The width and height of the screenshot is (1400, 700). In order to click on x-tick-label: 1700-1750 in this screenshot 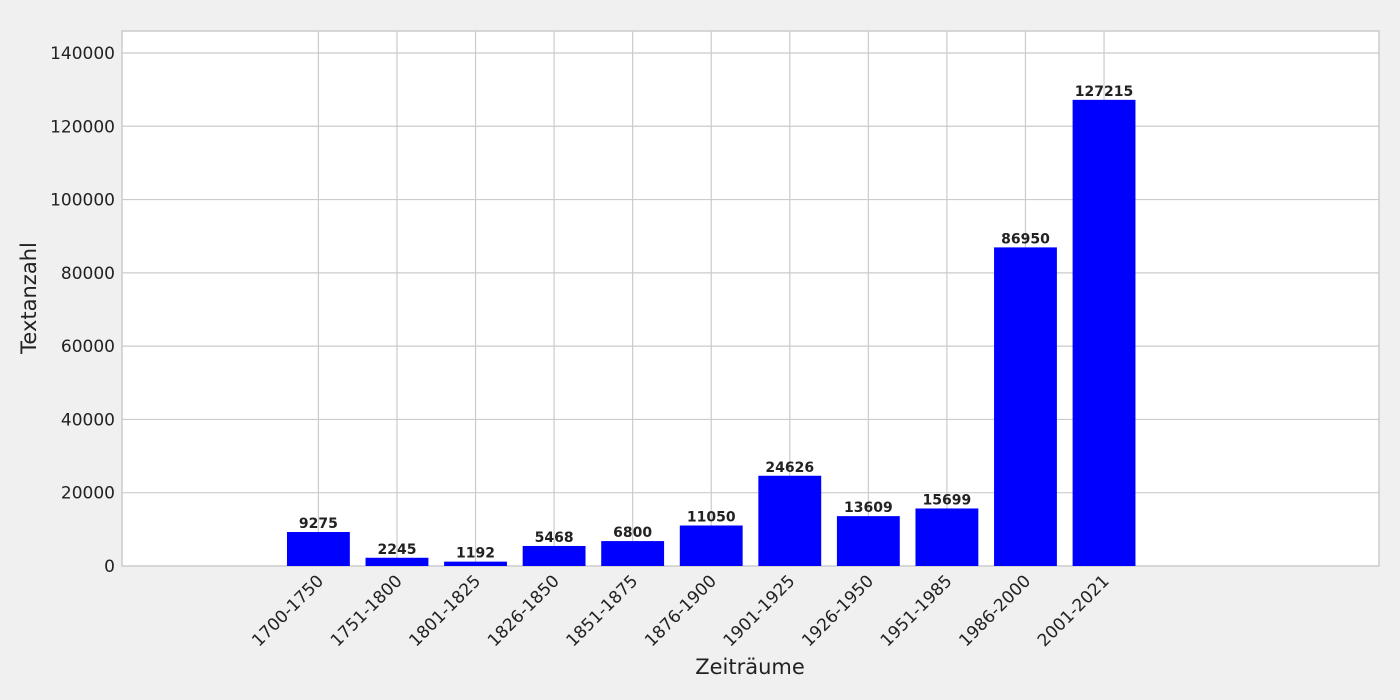, I will do `click(288, 611)`.